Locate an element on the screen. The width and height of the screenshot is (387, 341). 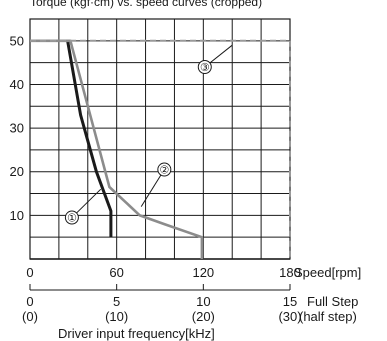
x-tick-label: 0 is located at coordinates (29, 272).